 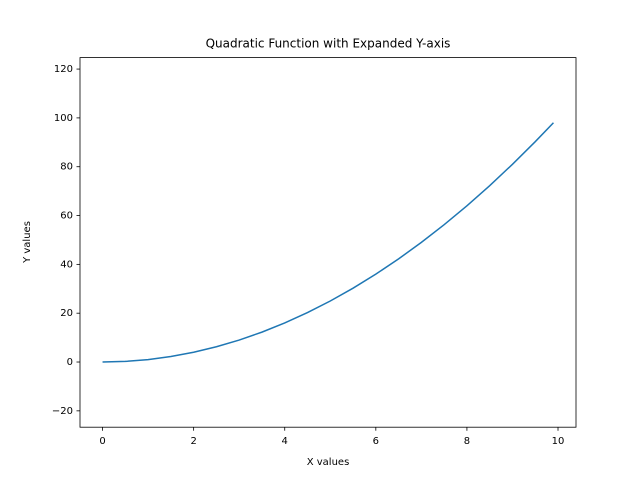 What do you see at coordinates (66, 167) in the screenshot?
I see `y-tick-label: 80` at bounding box center [66, 167].